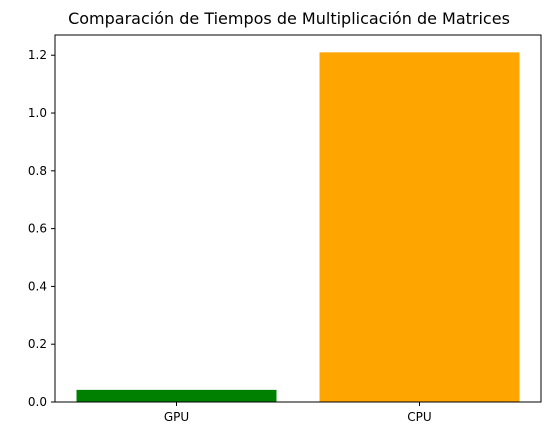  Describe the element at coordinates (37, 229) in the screenshot. I see `y-tick-label: 0.6` at that location.